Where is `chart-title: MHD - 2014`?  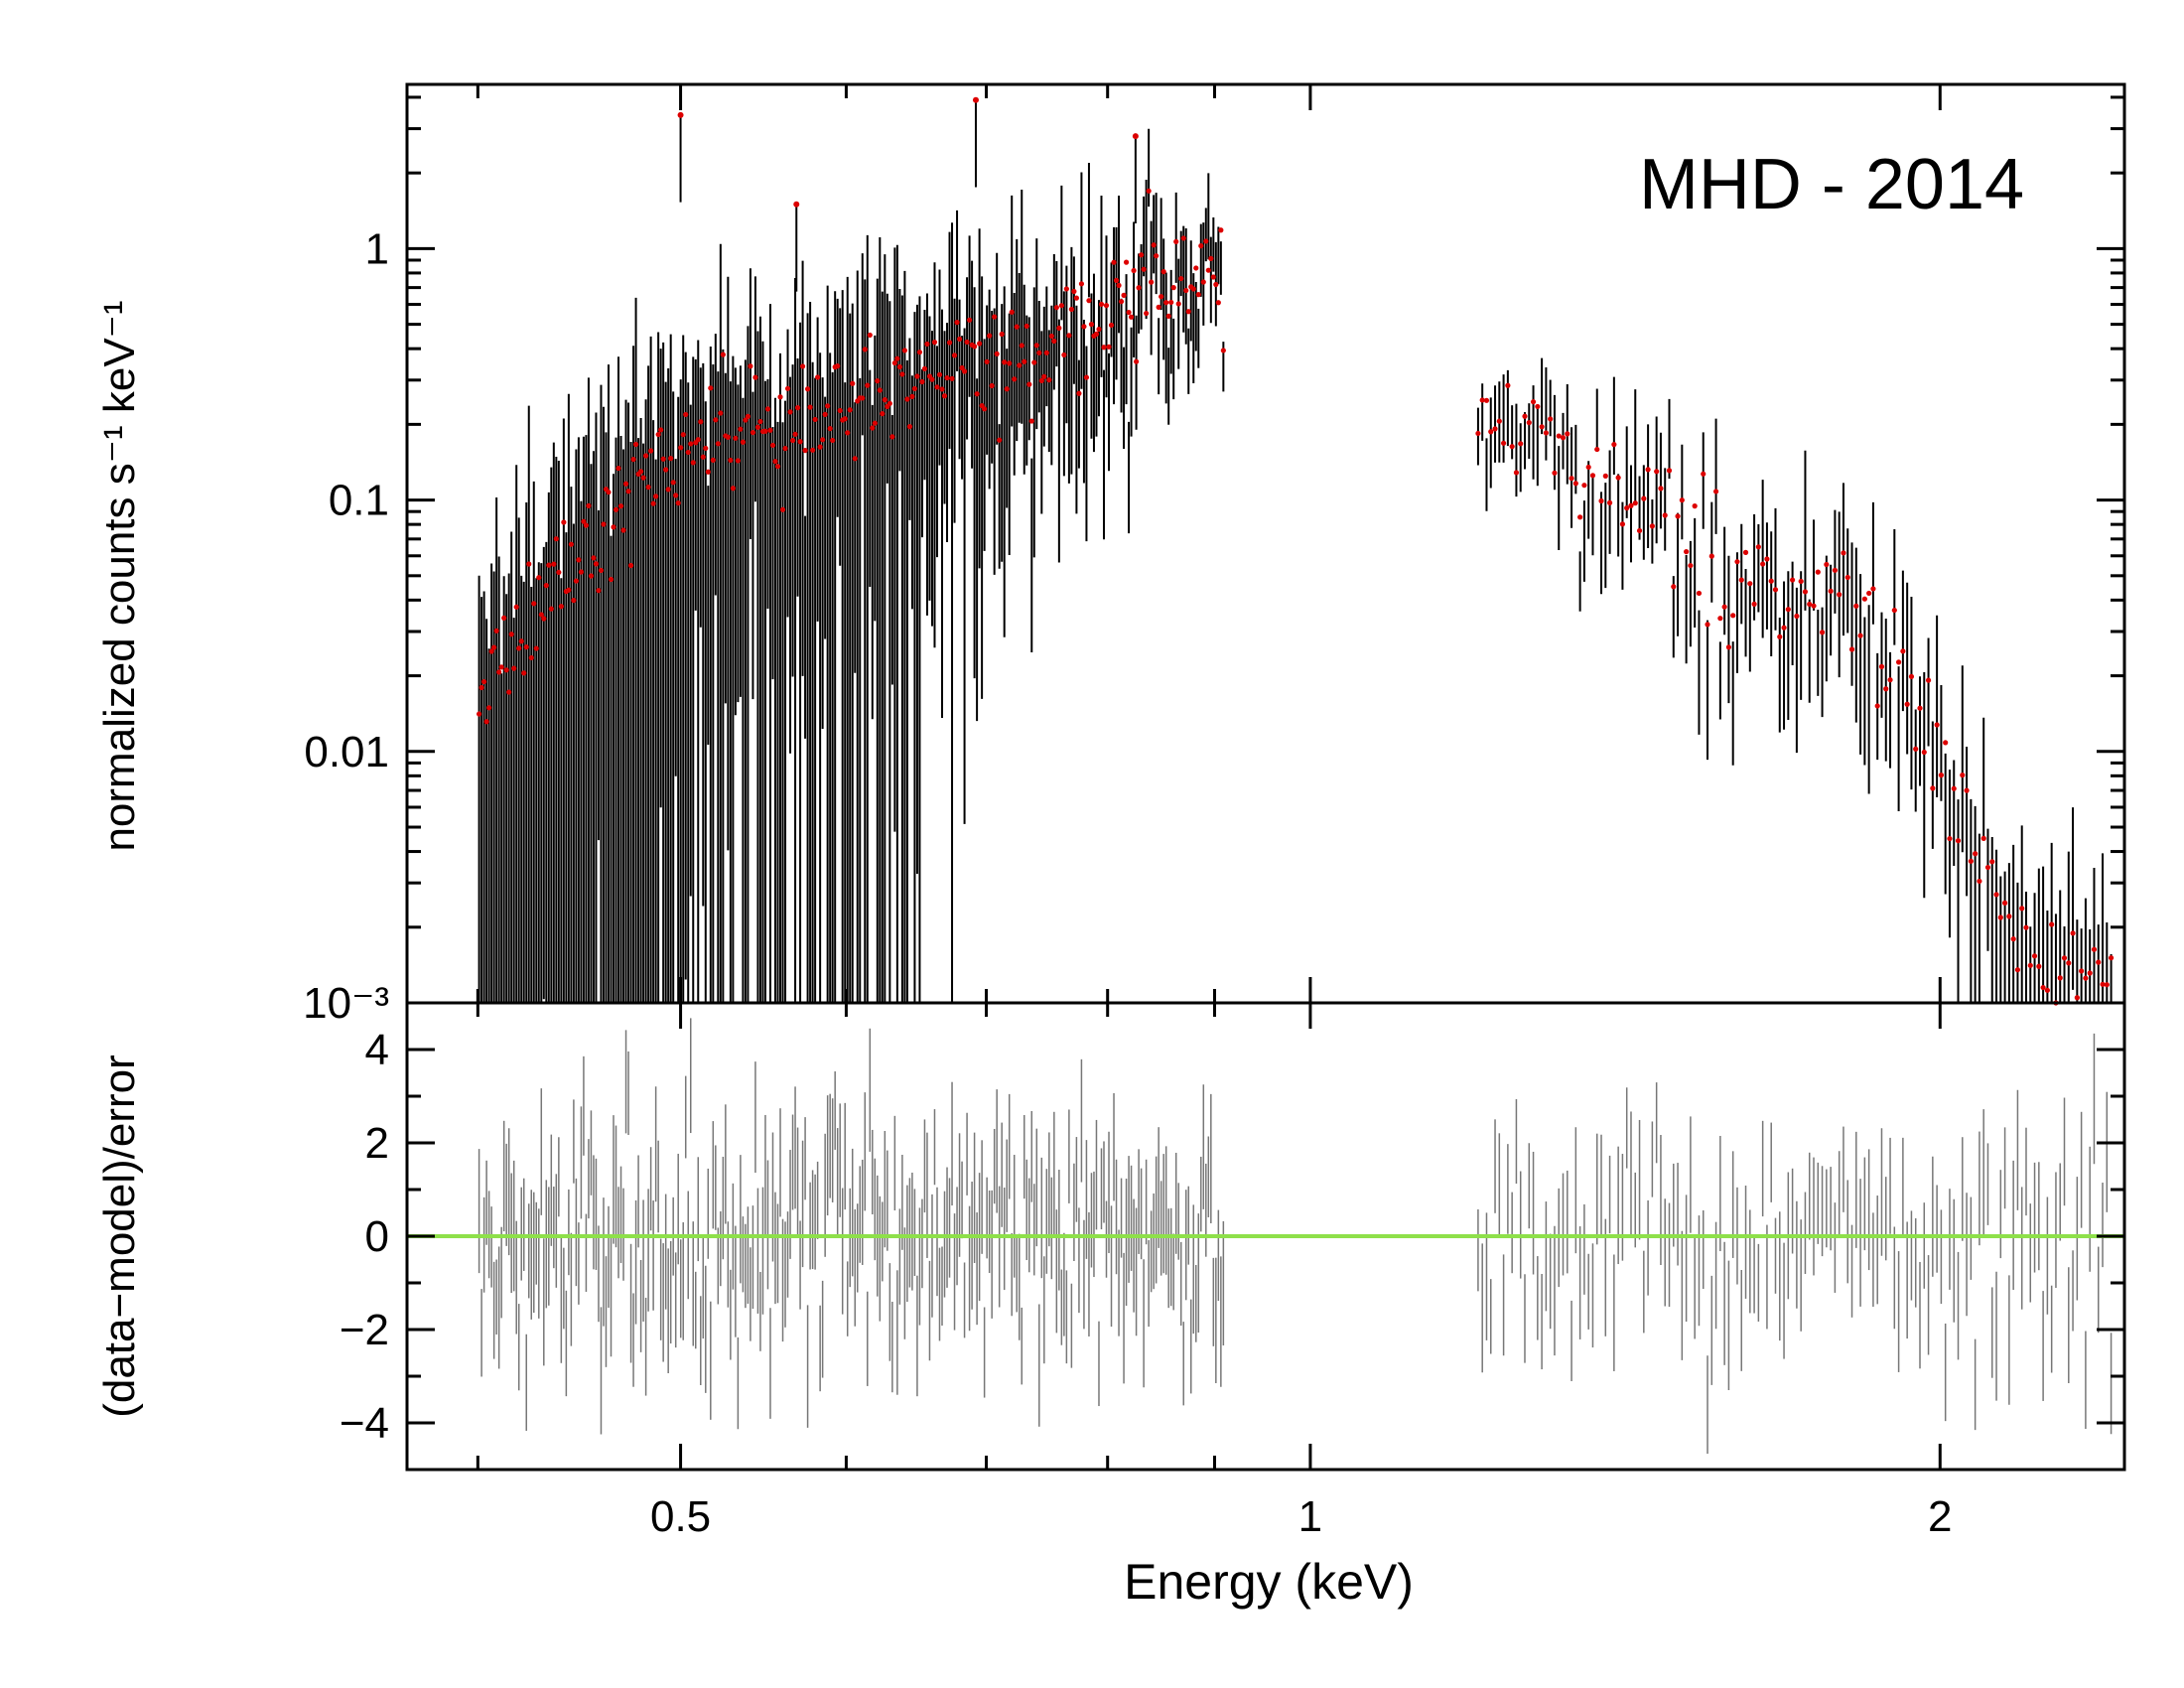
chart-title: MHD - 2014 is located at coordinates (1831, 184).